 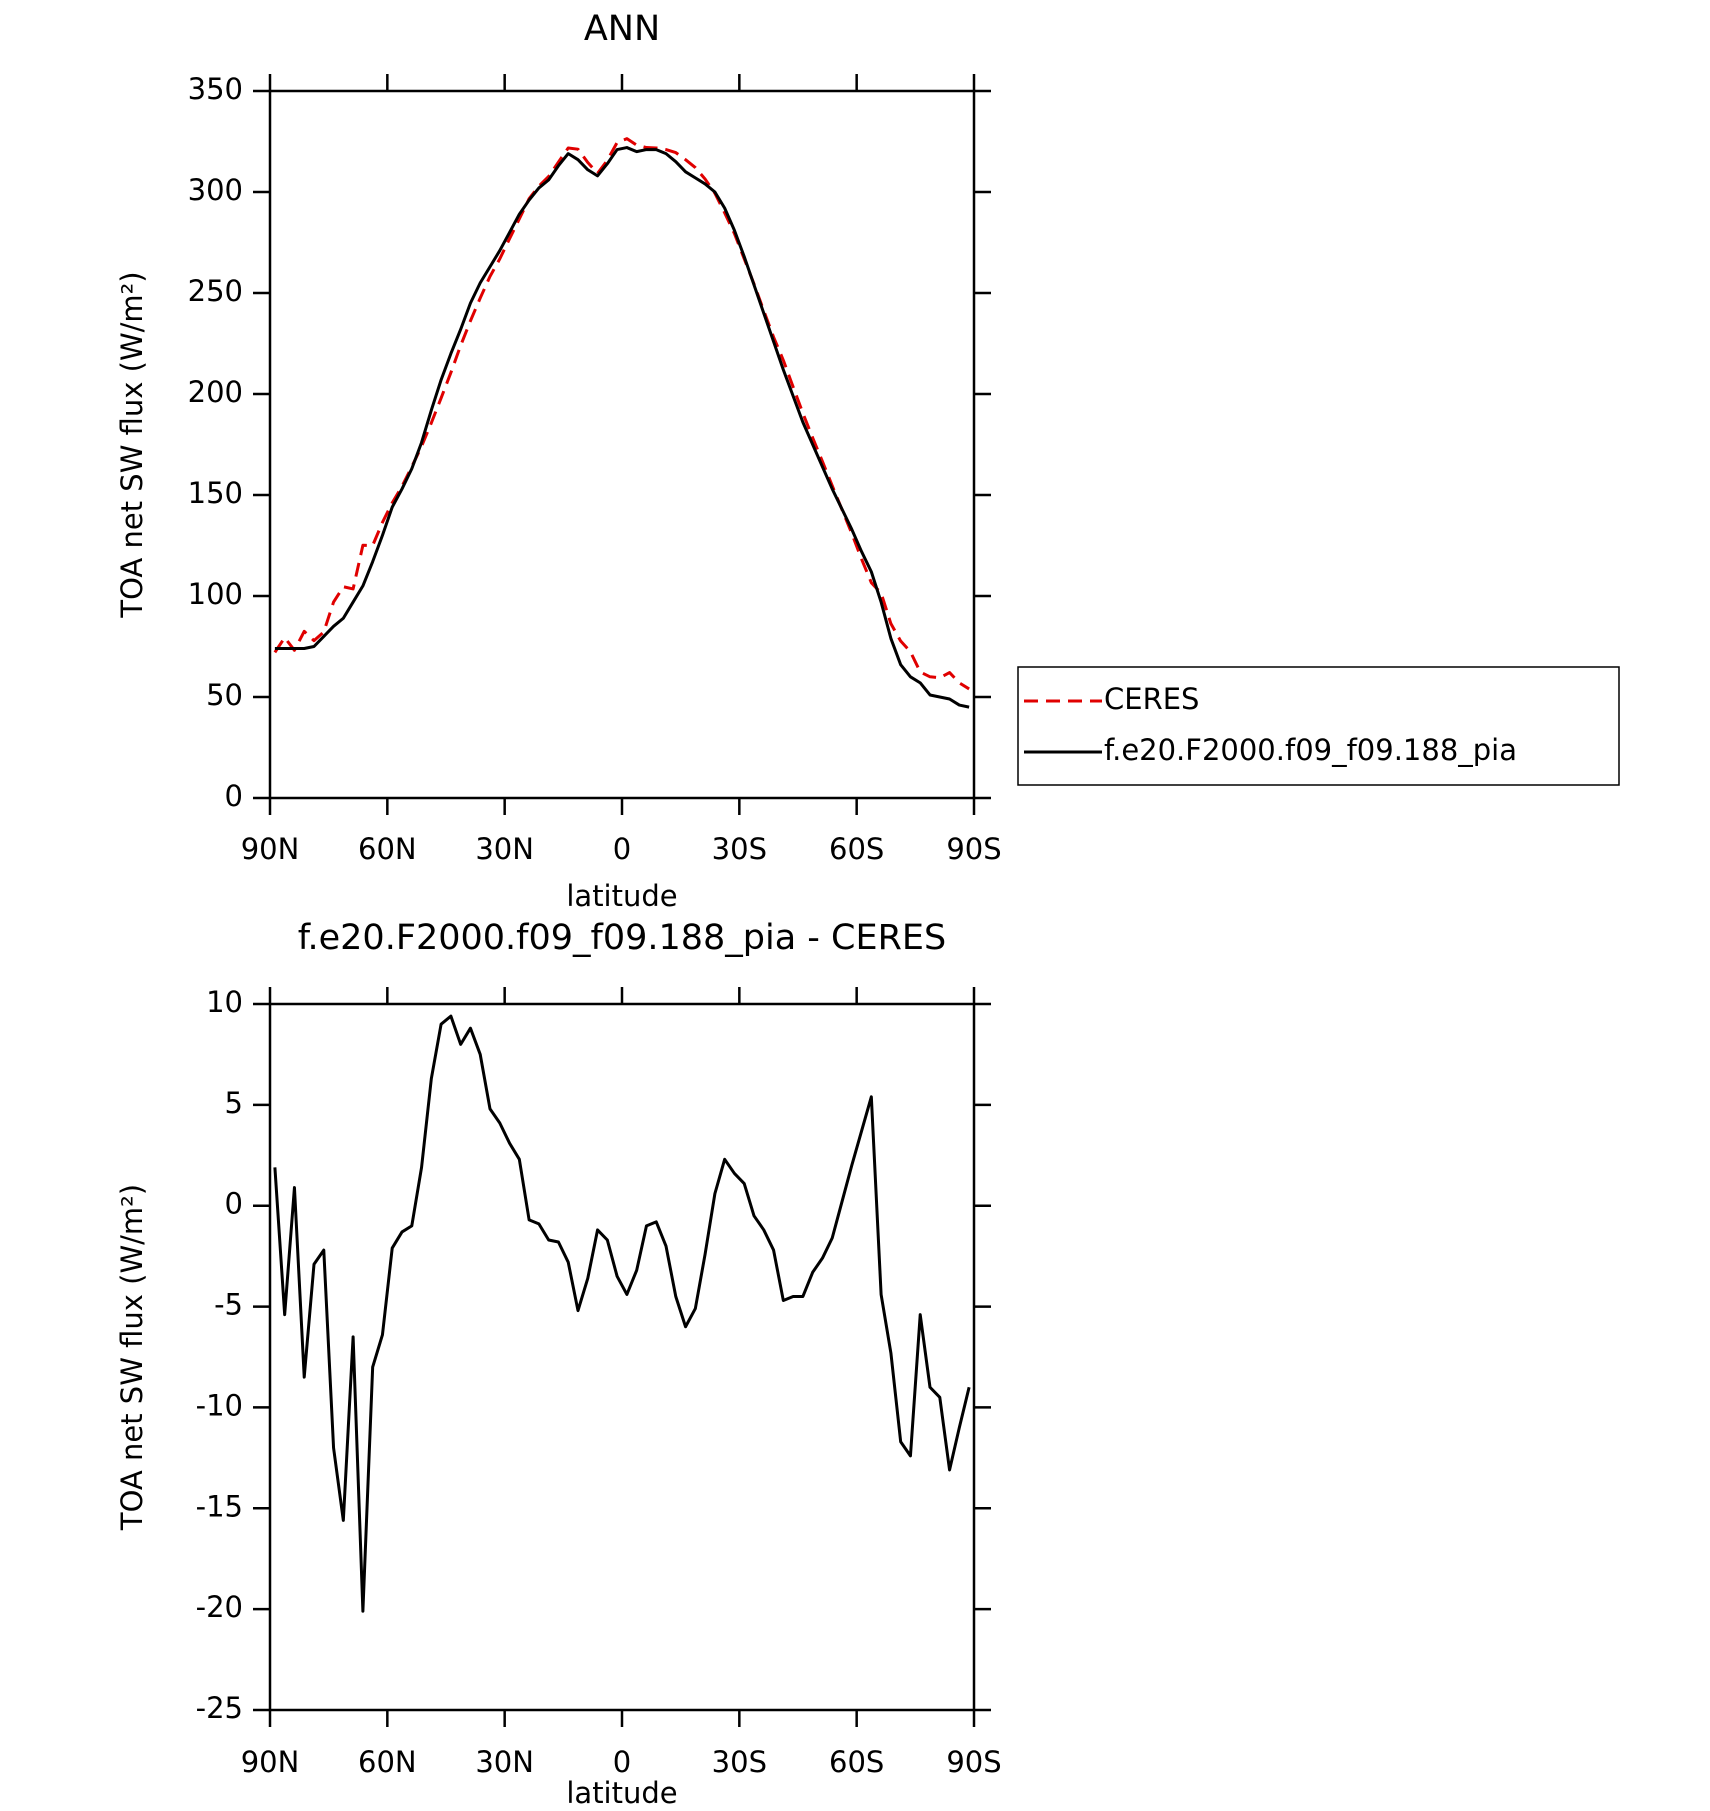 What do you see at coordinates (215, 594) in the screenshot?
I see `y-tick-label: 100` at bounding box center [215, 594].